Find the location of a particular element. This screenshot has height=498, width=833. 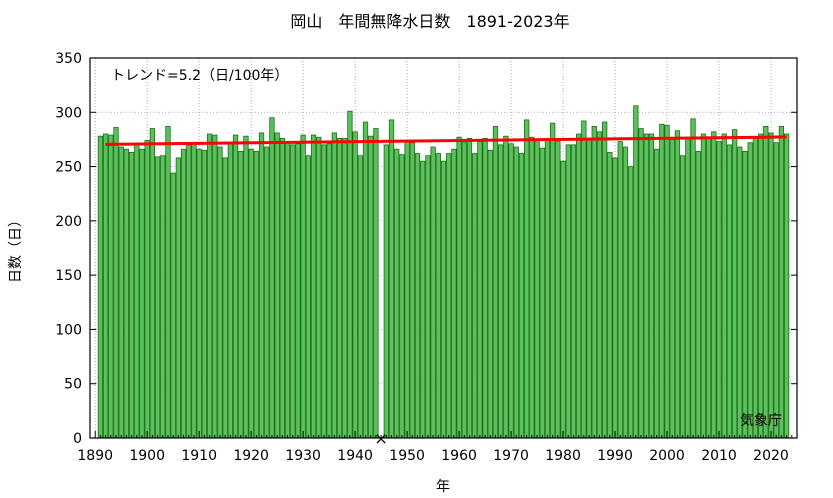

x-tick-label: 2020 is located at coordinates (771, 456).